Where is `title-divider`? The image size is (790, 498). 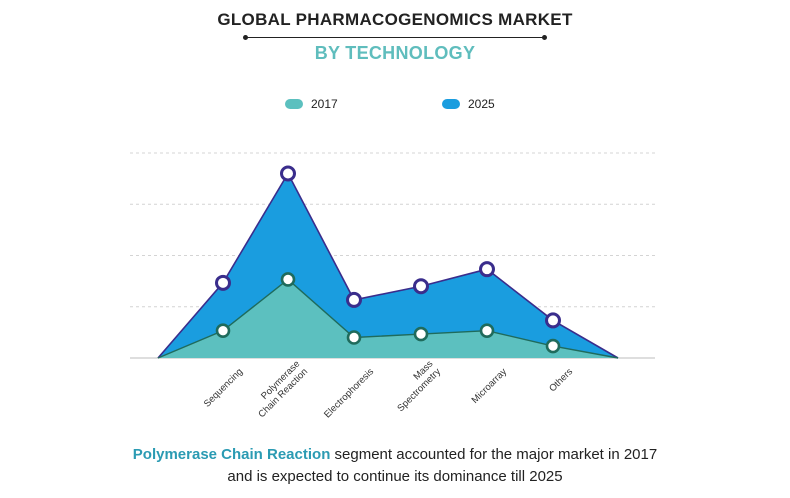
title-divider is located at coordinates (395, 37).